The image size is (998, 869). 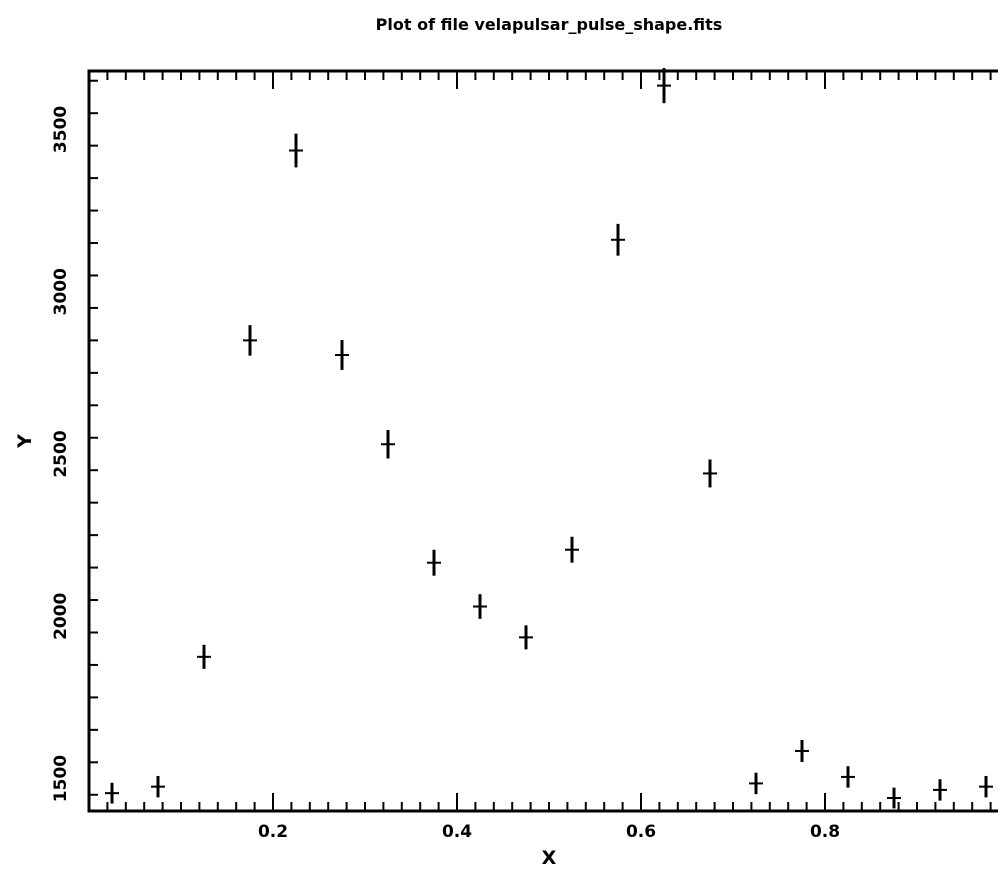 What do you see at coordinates (25, 441) in the screenshot?
I see `y-axis-label: Y` at bounding box center [25, 441].